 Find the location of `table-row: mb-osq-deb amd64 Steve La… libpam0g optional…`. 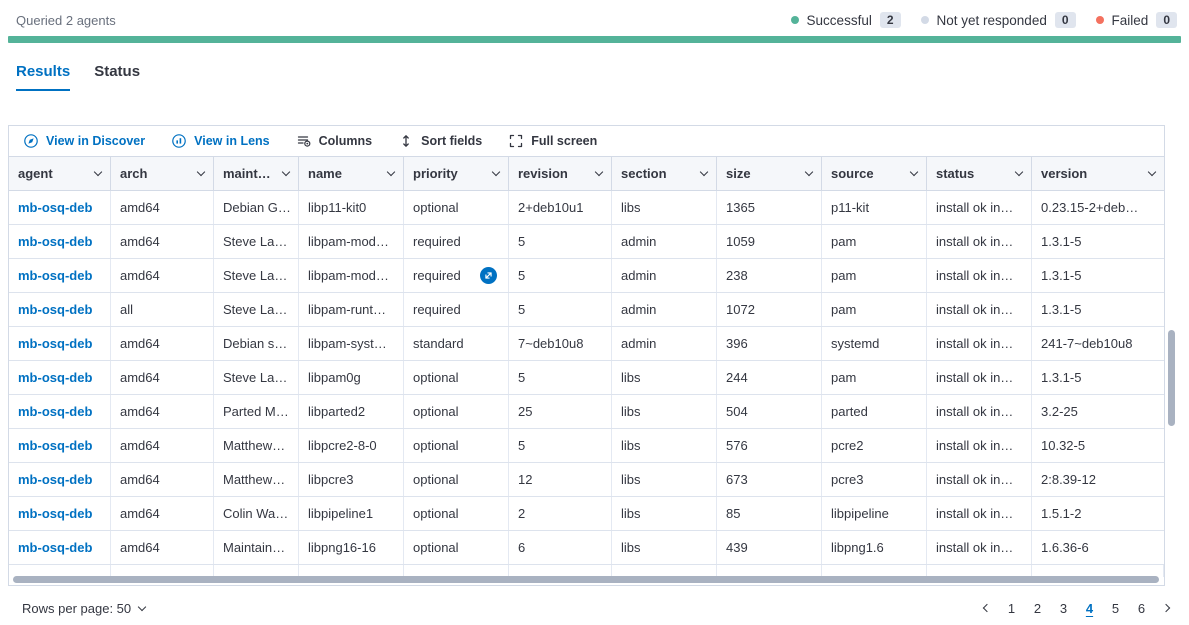

table-row: mb-osq-deb amd64 Steve La… libpam0g optional… is located at coordinates (586, 378).